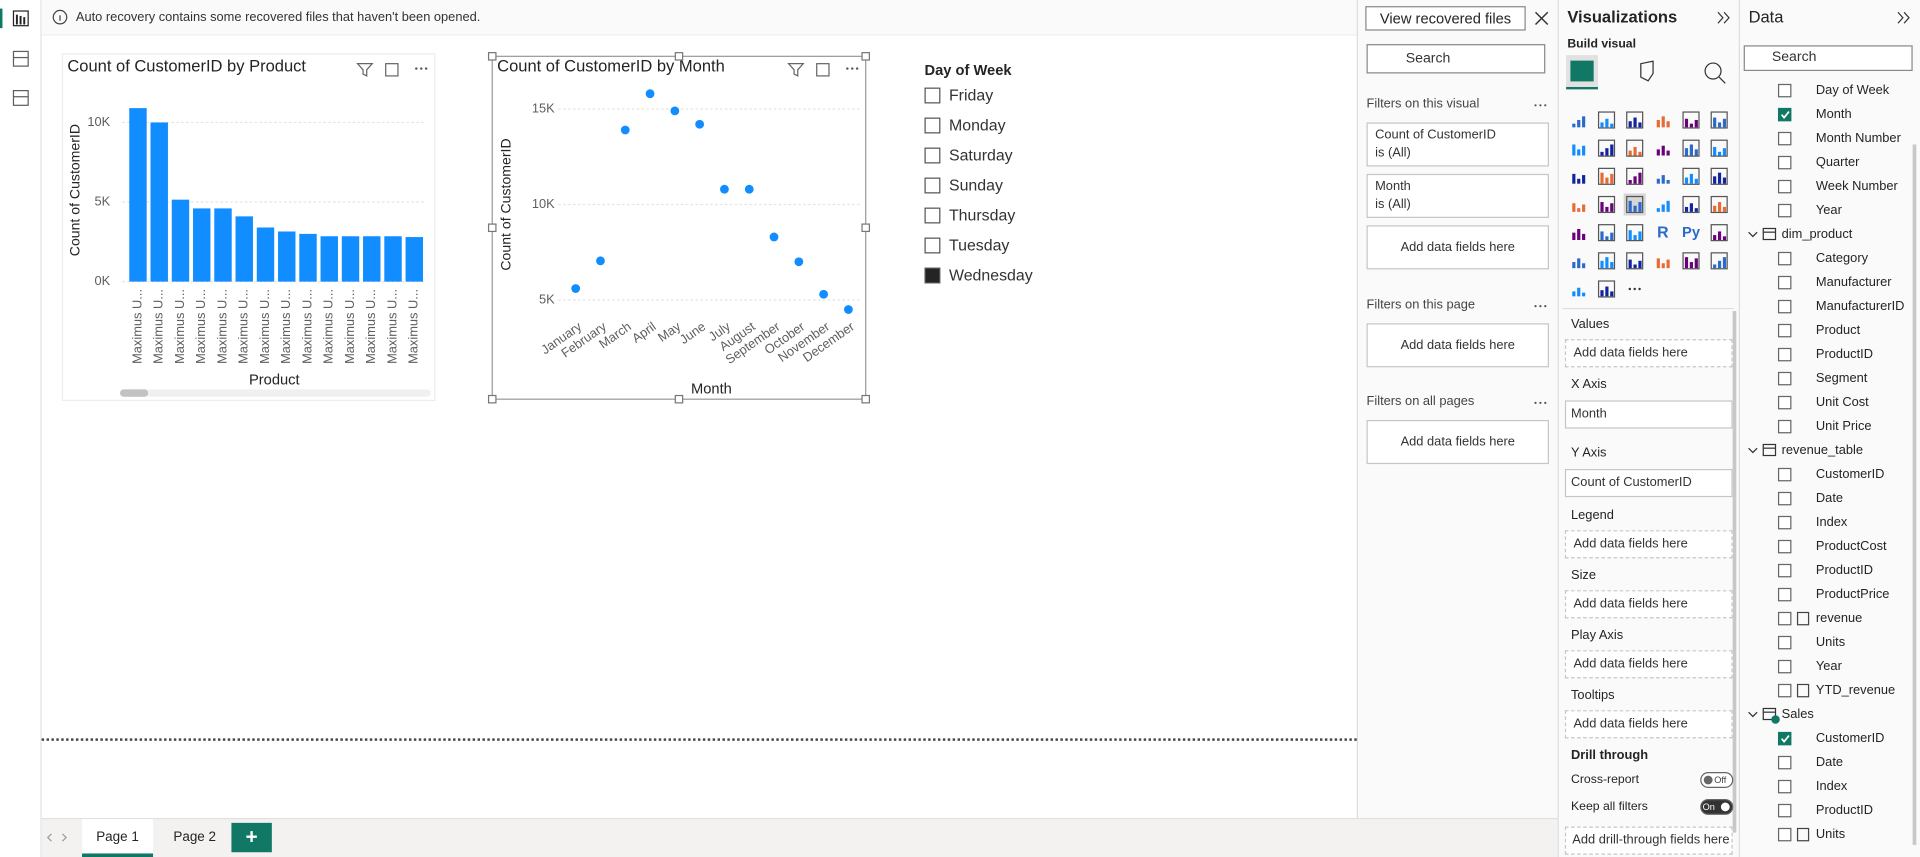 This screenshot has width=1920, height=857. Describe the element at coordinates (118, 838) in the screenshot. I see `page-tab: Page 1` at that location.